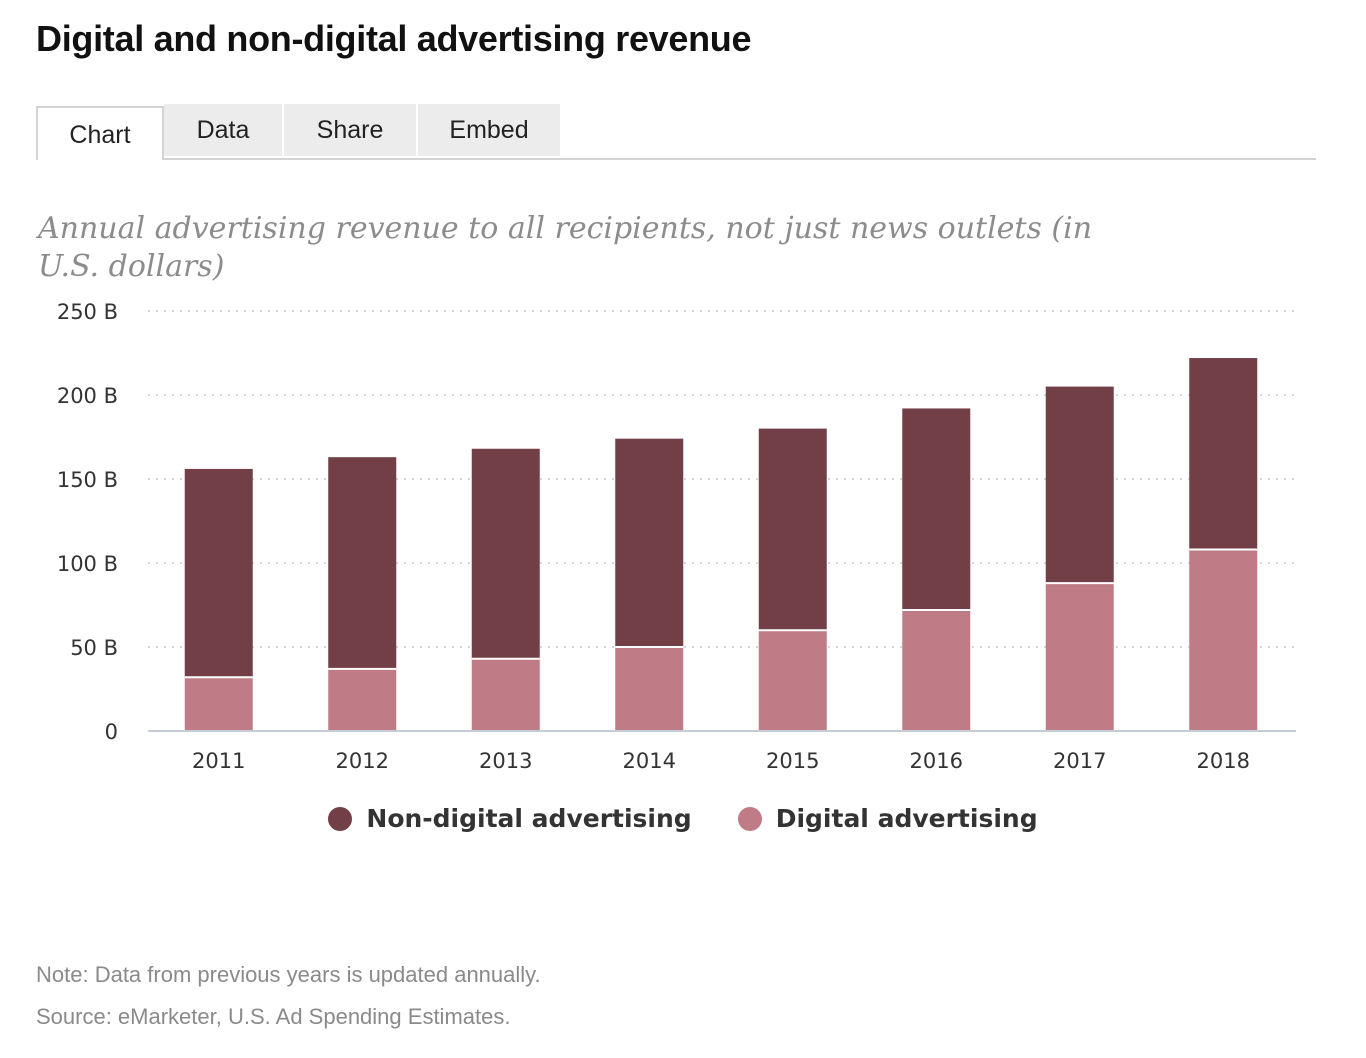 This screenshot has width=1366, height=1058. I want to click on x-tick-label: 2017, so click(1079, 761).